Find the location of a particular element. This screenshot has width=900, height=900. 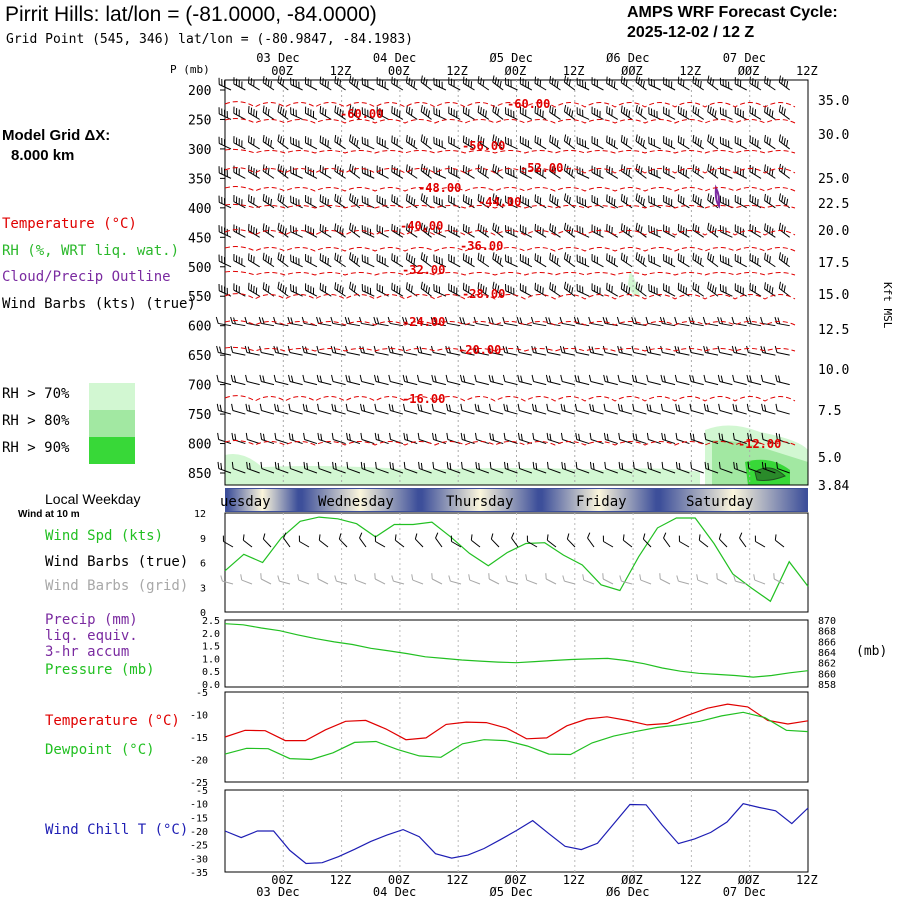

bottom-date-label: Ø5 Dec is located at coordinates (511, 892).